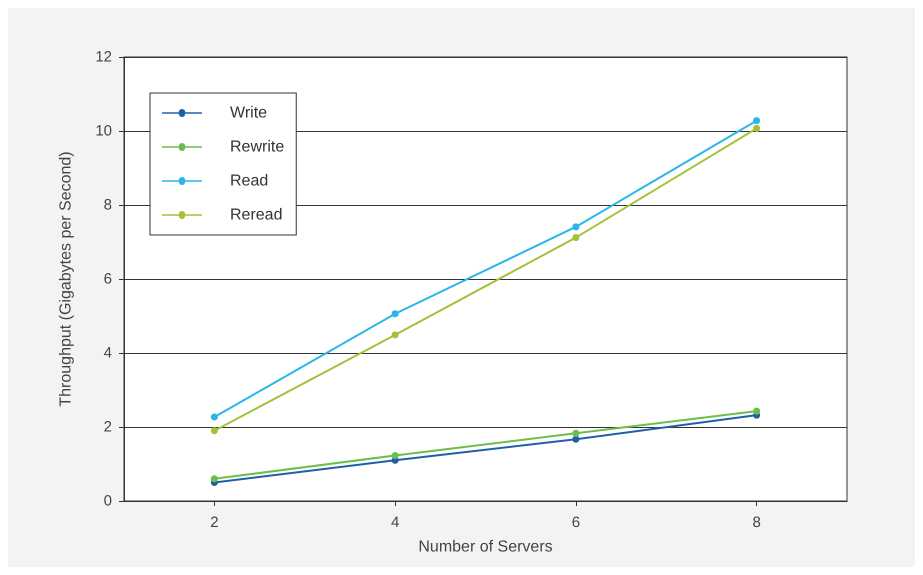  Describe the element at coordinates (103, 131) in the screenshot. I see `y-tick-label: 10` at that location.